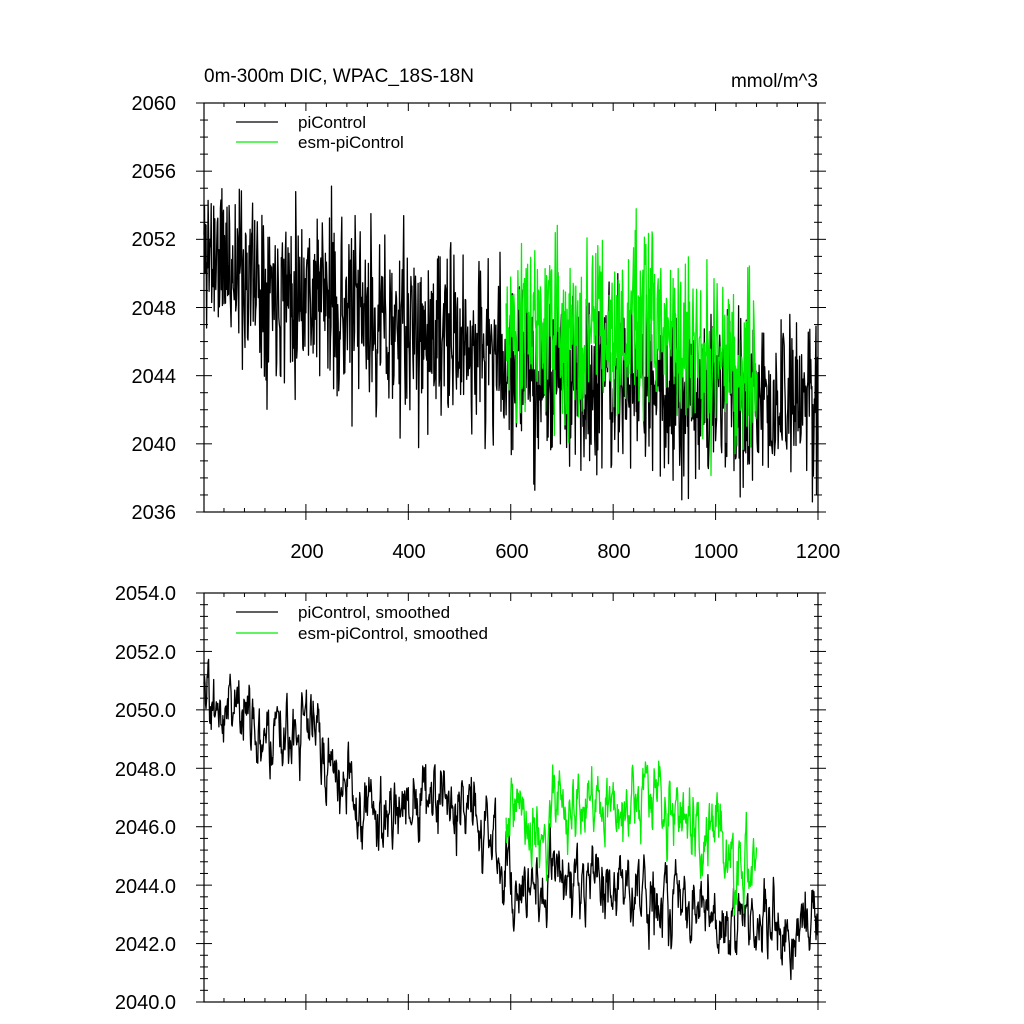 The width and height of the screenshot is (1024, 1024). What do you see at coordinates (408, 552) in the screenshot?
I see `top-x-tick-label: 400` at bounding box center [408, 552].